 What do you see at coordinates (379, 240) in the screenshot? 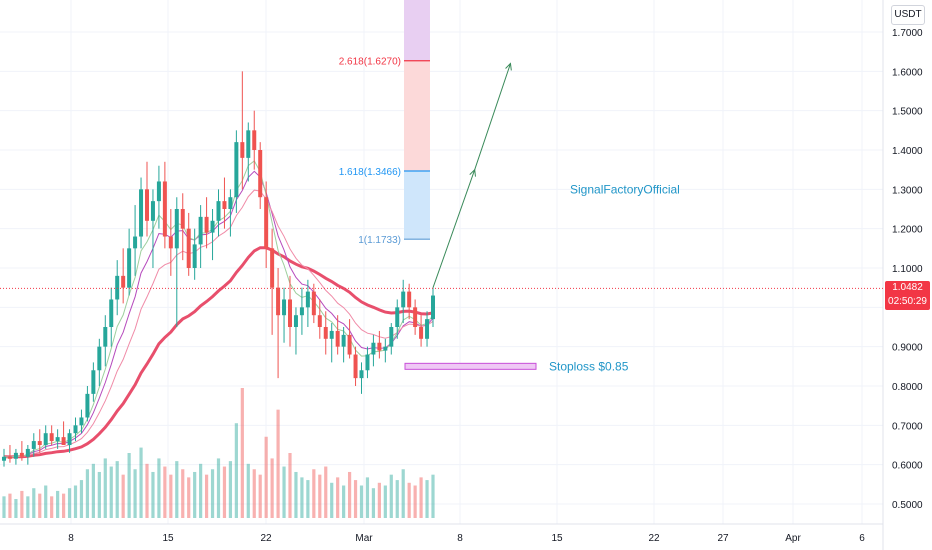
I see `fib-level-label: 1(1.1733)` at bounding box center [379, 240].